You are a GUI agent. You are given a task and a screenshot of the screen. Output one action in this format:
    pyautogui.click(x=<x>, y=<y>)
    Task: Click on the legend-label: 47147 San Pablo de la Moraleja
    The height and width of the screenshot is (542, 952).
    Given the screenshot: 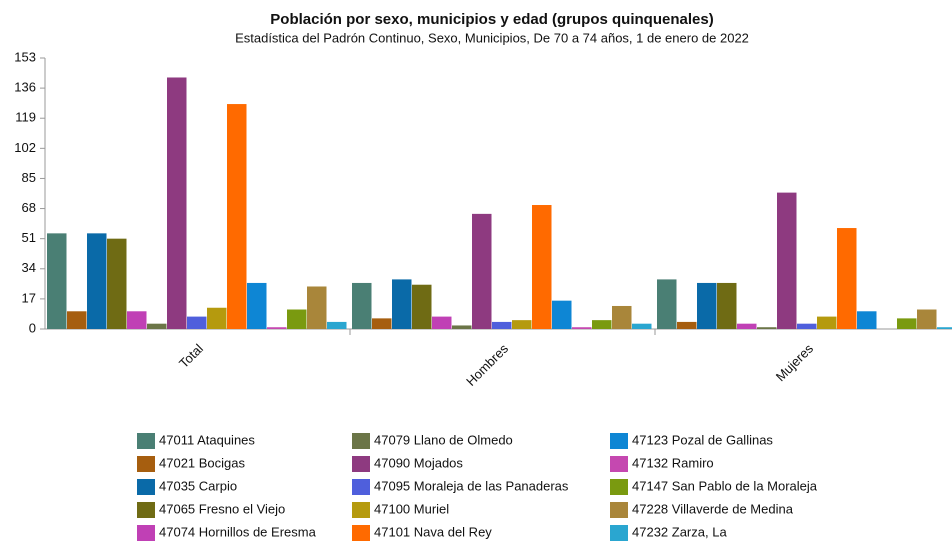 What is the action you would take?
    pyautogui.click(x=725, y=485)
    